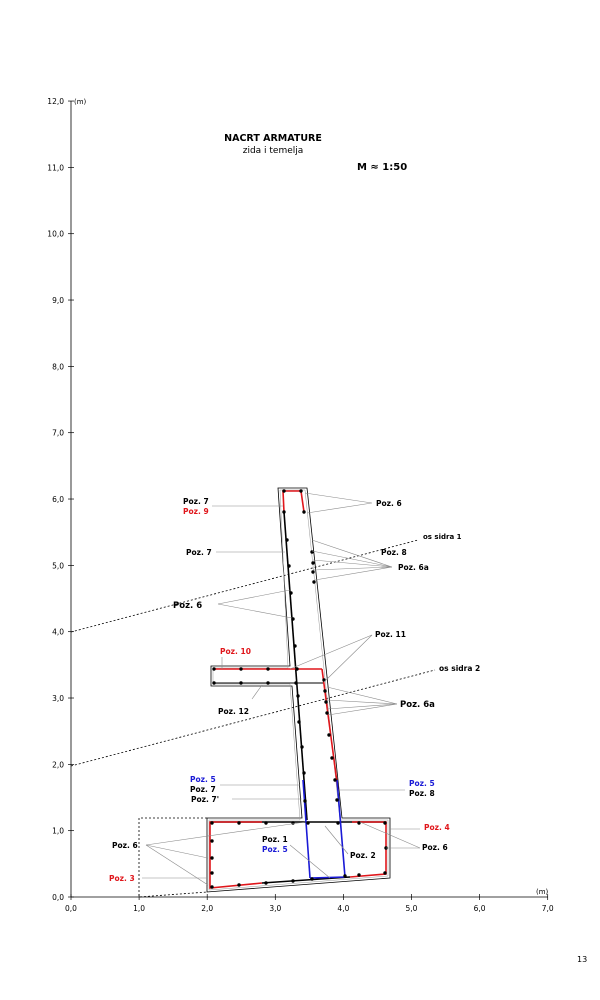 This screenshot has height=1000, width=600. What do you see at coordinates (412, 908) in the screenshot?
I see `x-tick-label: 5,0` at bounding box center [412, 908].